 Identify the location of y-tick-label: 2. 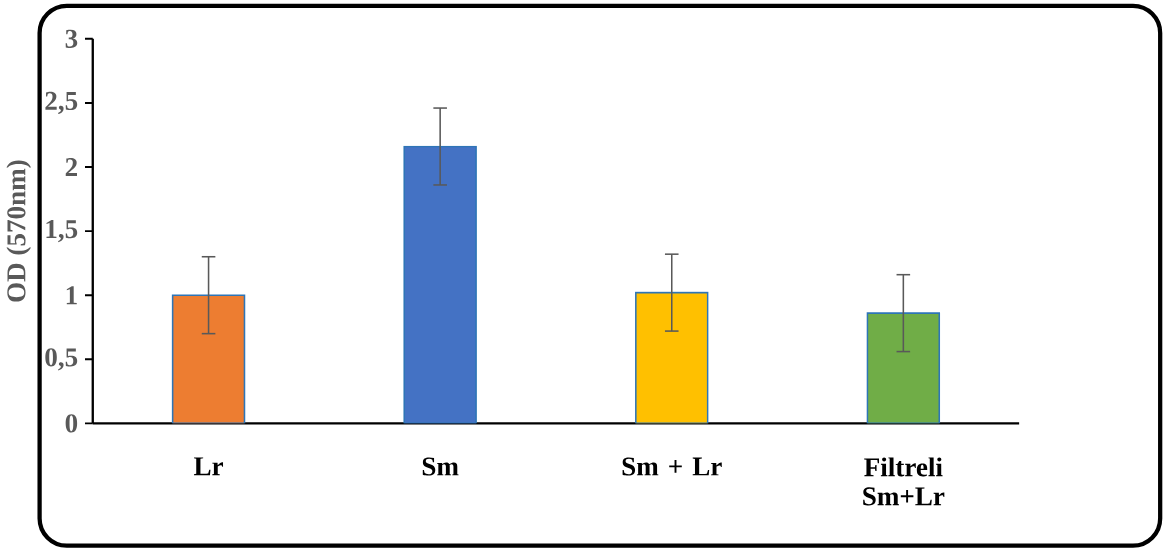
(71, 167).